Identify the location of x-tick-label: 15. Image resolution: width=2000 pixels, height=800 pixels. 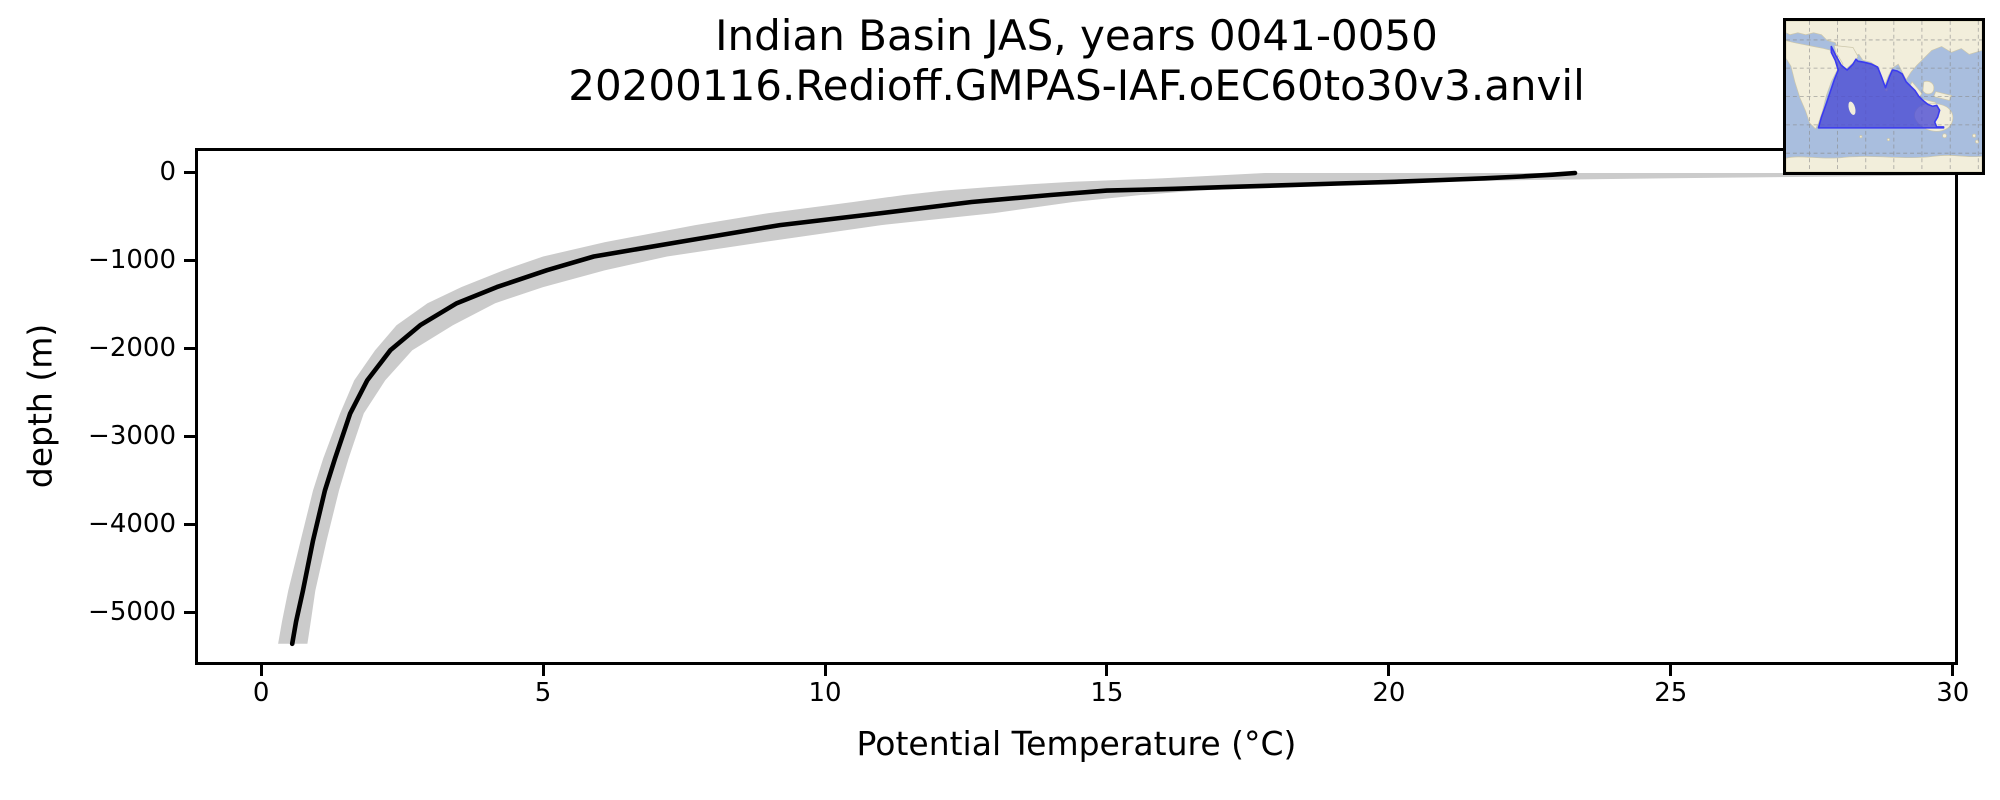
(1107, 693).